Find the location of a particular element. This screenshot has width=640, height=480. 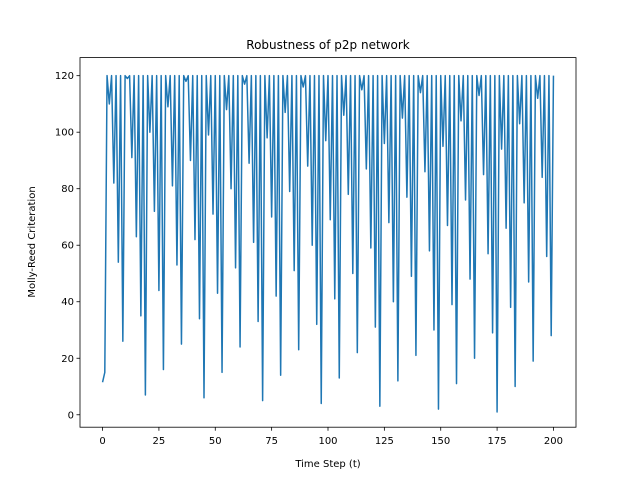

y-tick-label: 60 is located at coordinates (67, 246).